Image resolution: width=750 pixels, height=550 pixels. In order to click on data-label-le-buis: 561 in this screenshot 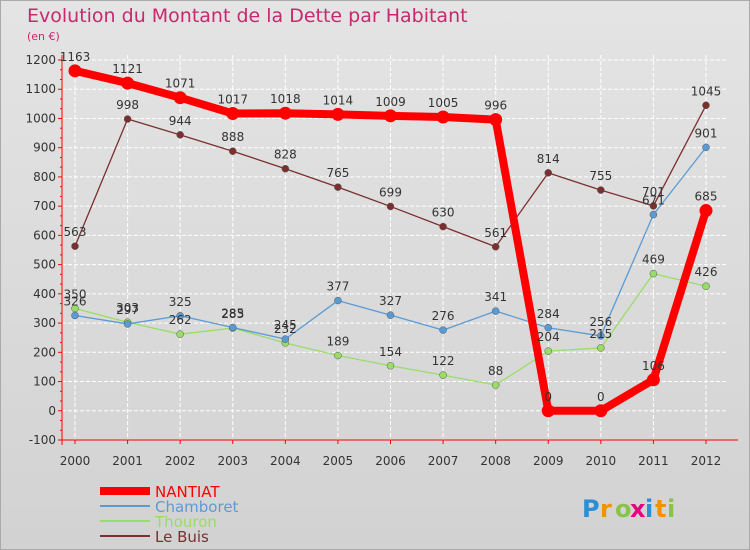, I will do `click(495, 233)`.